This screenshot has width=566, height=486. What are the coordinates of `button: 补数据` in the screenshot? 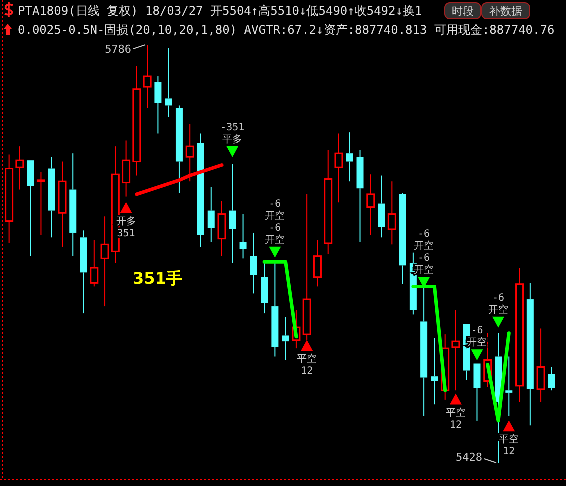 It's located at (506, 11).